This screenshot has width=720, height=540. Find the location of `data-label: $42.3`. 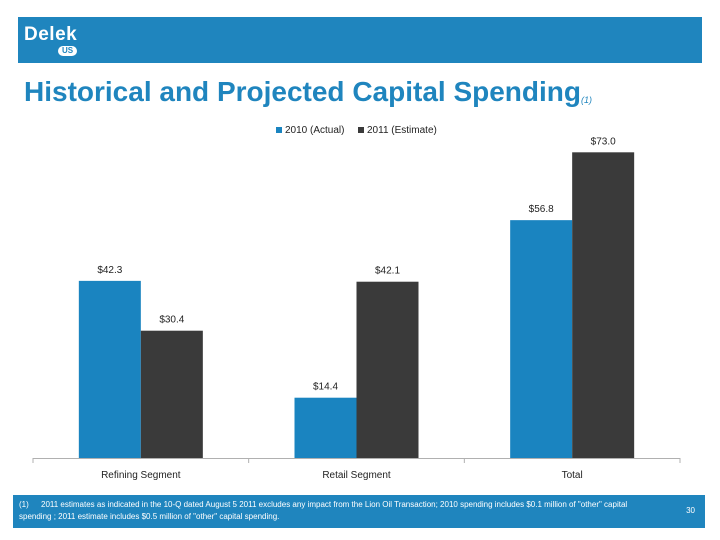

data-label: $42.3 is located at coordinates (109, 270).